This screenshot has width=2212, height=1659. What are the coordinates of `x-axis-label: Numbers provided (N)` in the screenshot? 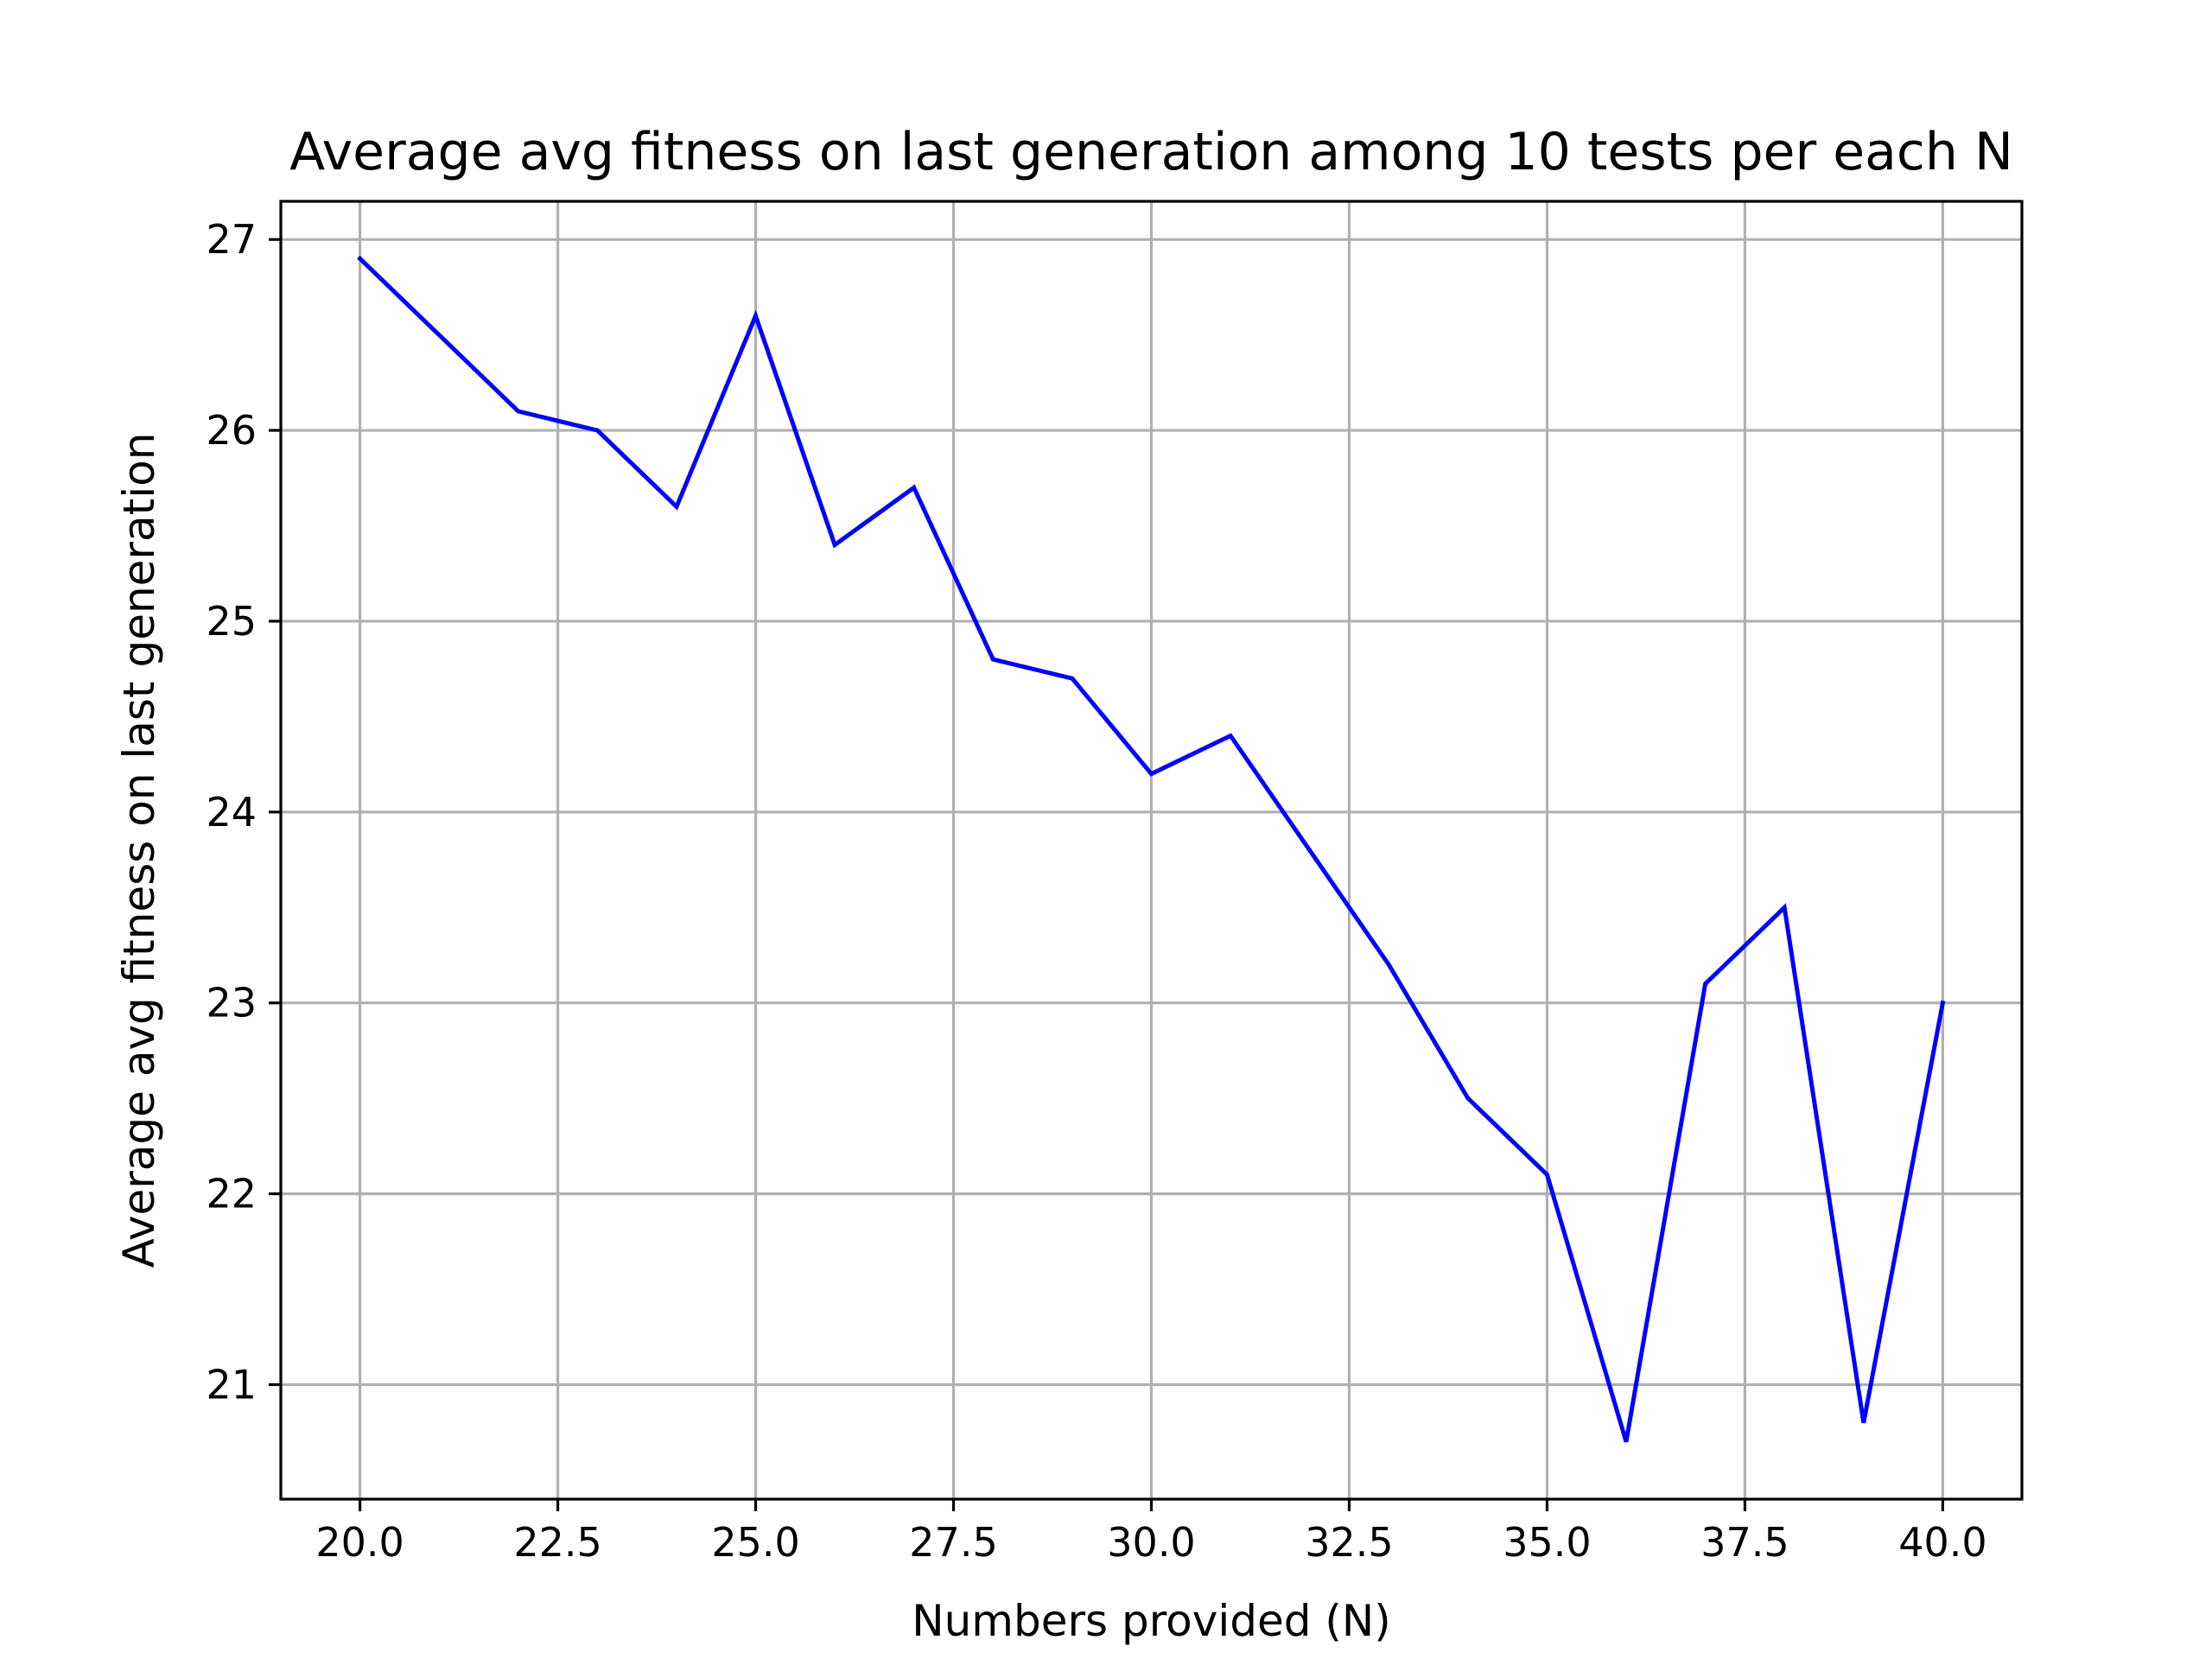 It's located at (1151, 1621).